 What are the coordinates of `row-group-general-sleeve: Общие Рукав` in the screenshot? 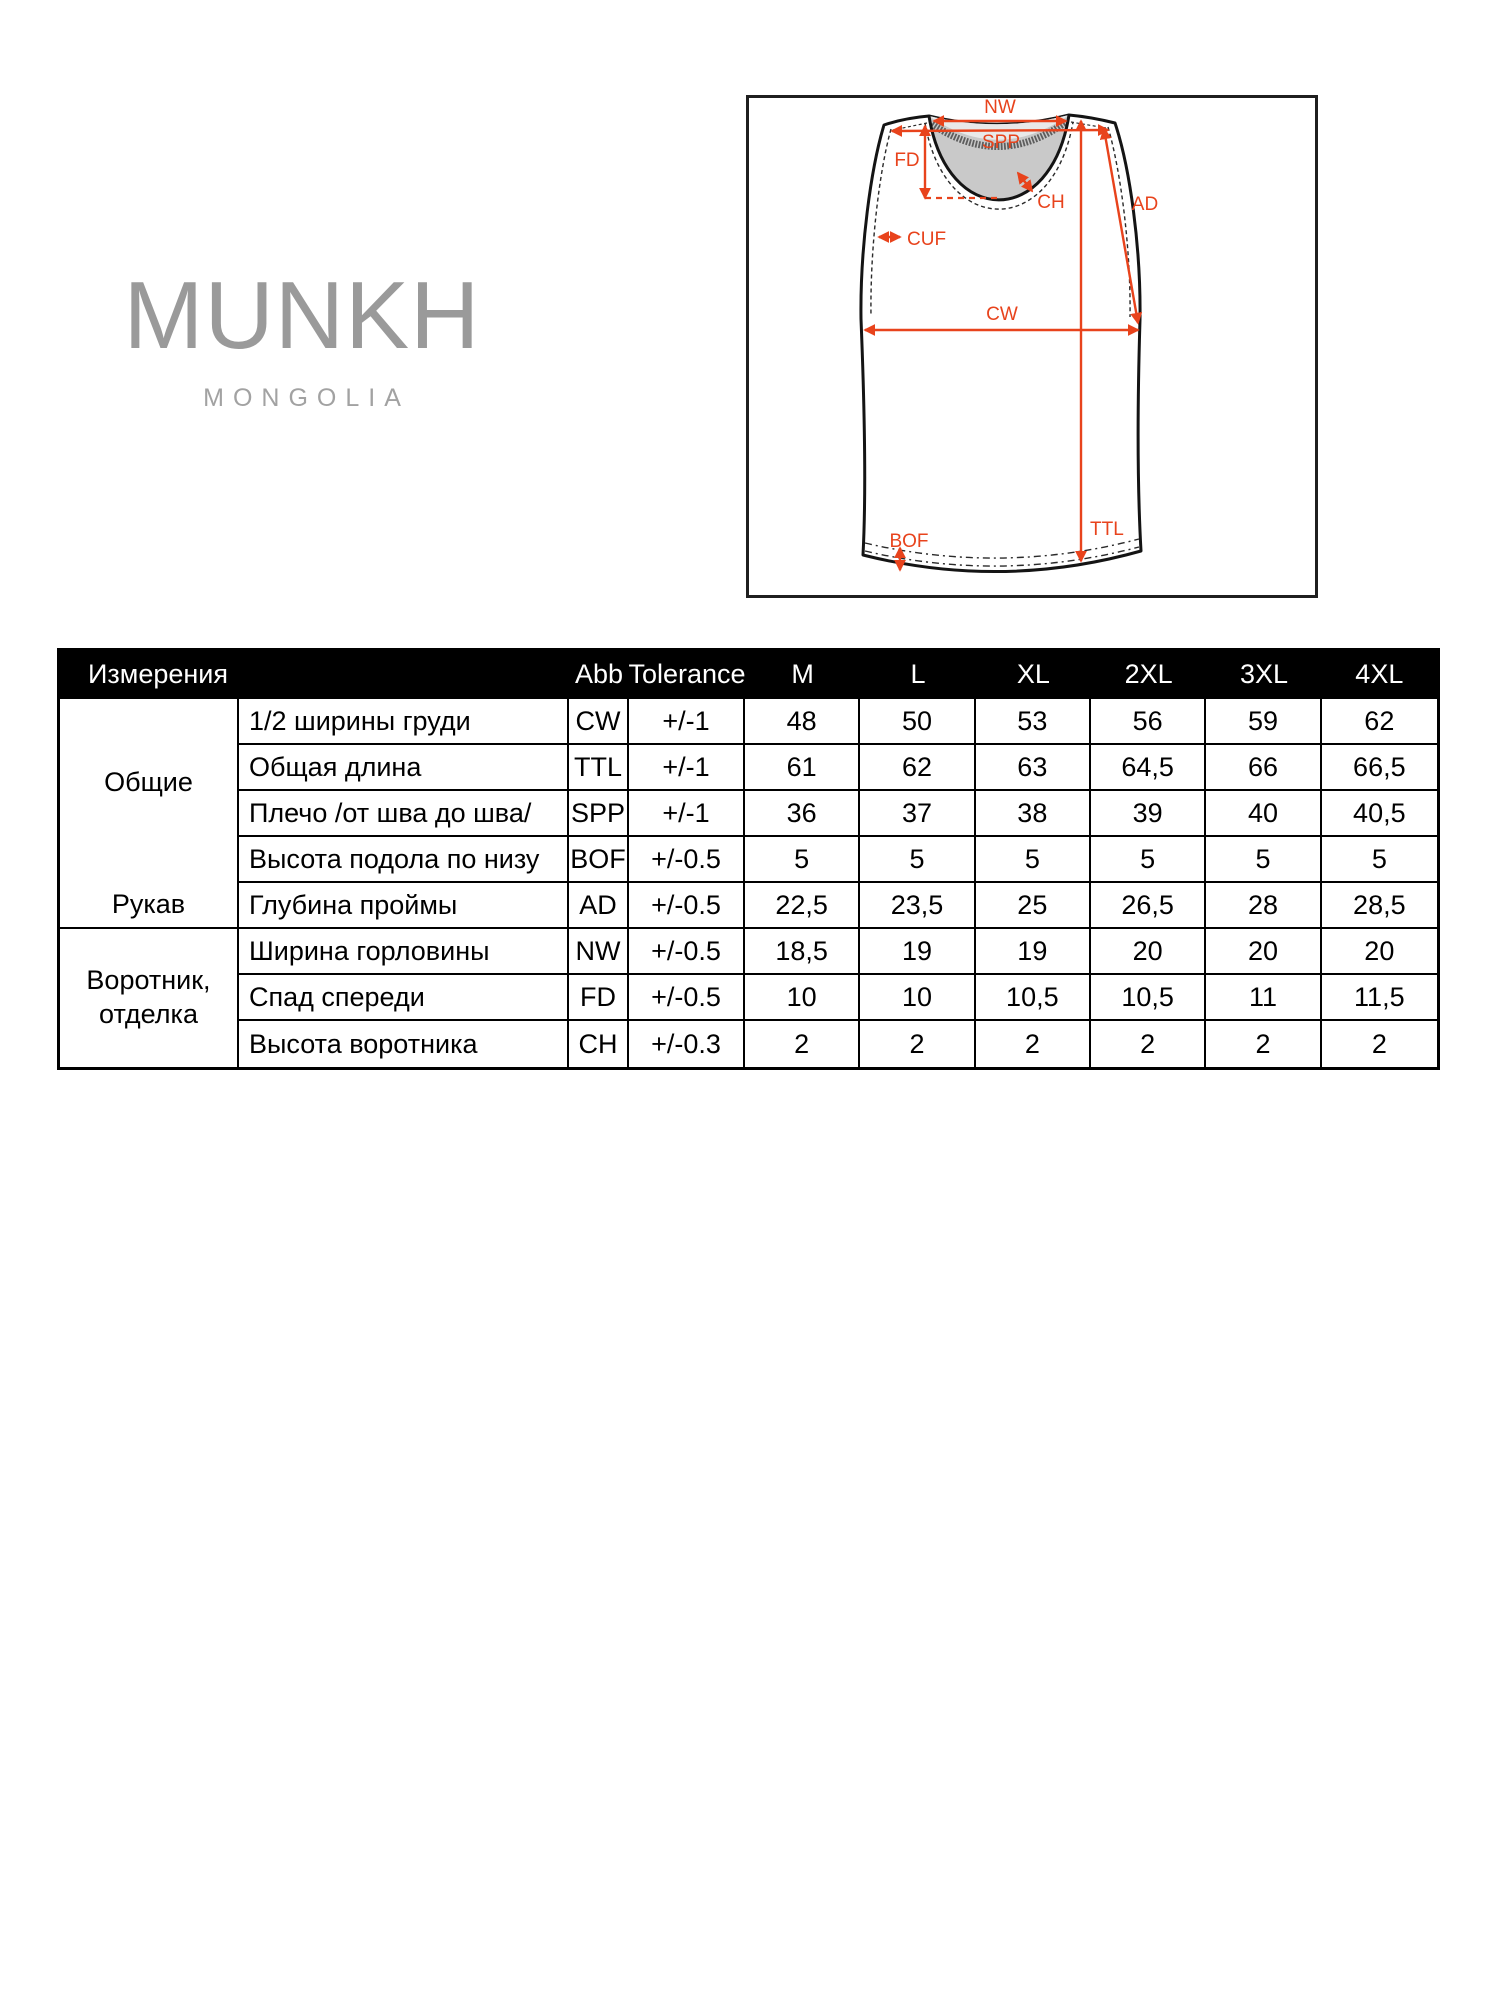 It's located at (149, 814).